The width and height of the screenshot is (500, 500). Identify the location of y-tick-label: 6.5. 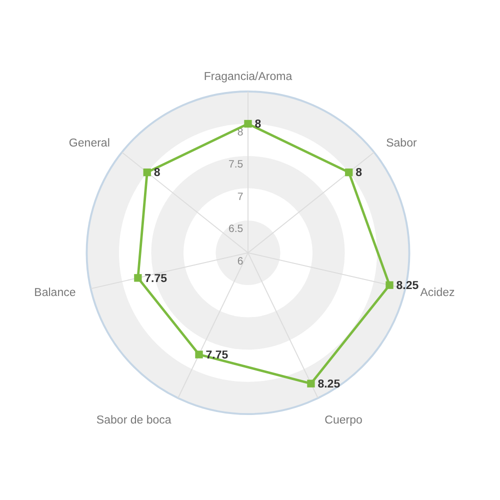
(236, 229).